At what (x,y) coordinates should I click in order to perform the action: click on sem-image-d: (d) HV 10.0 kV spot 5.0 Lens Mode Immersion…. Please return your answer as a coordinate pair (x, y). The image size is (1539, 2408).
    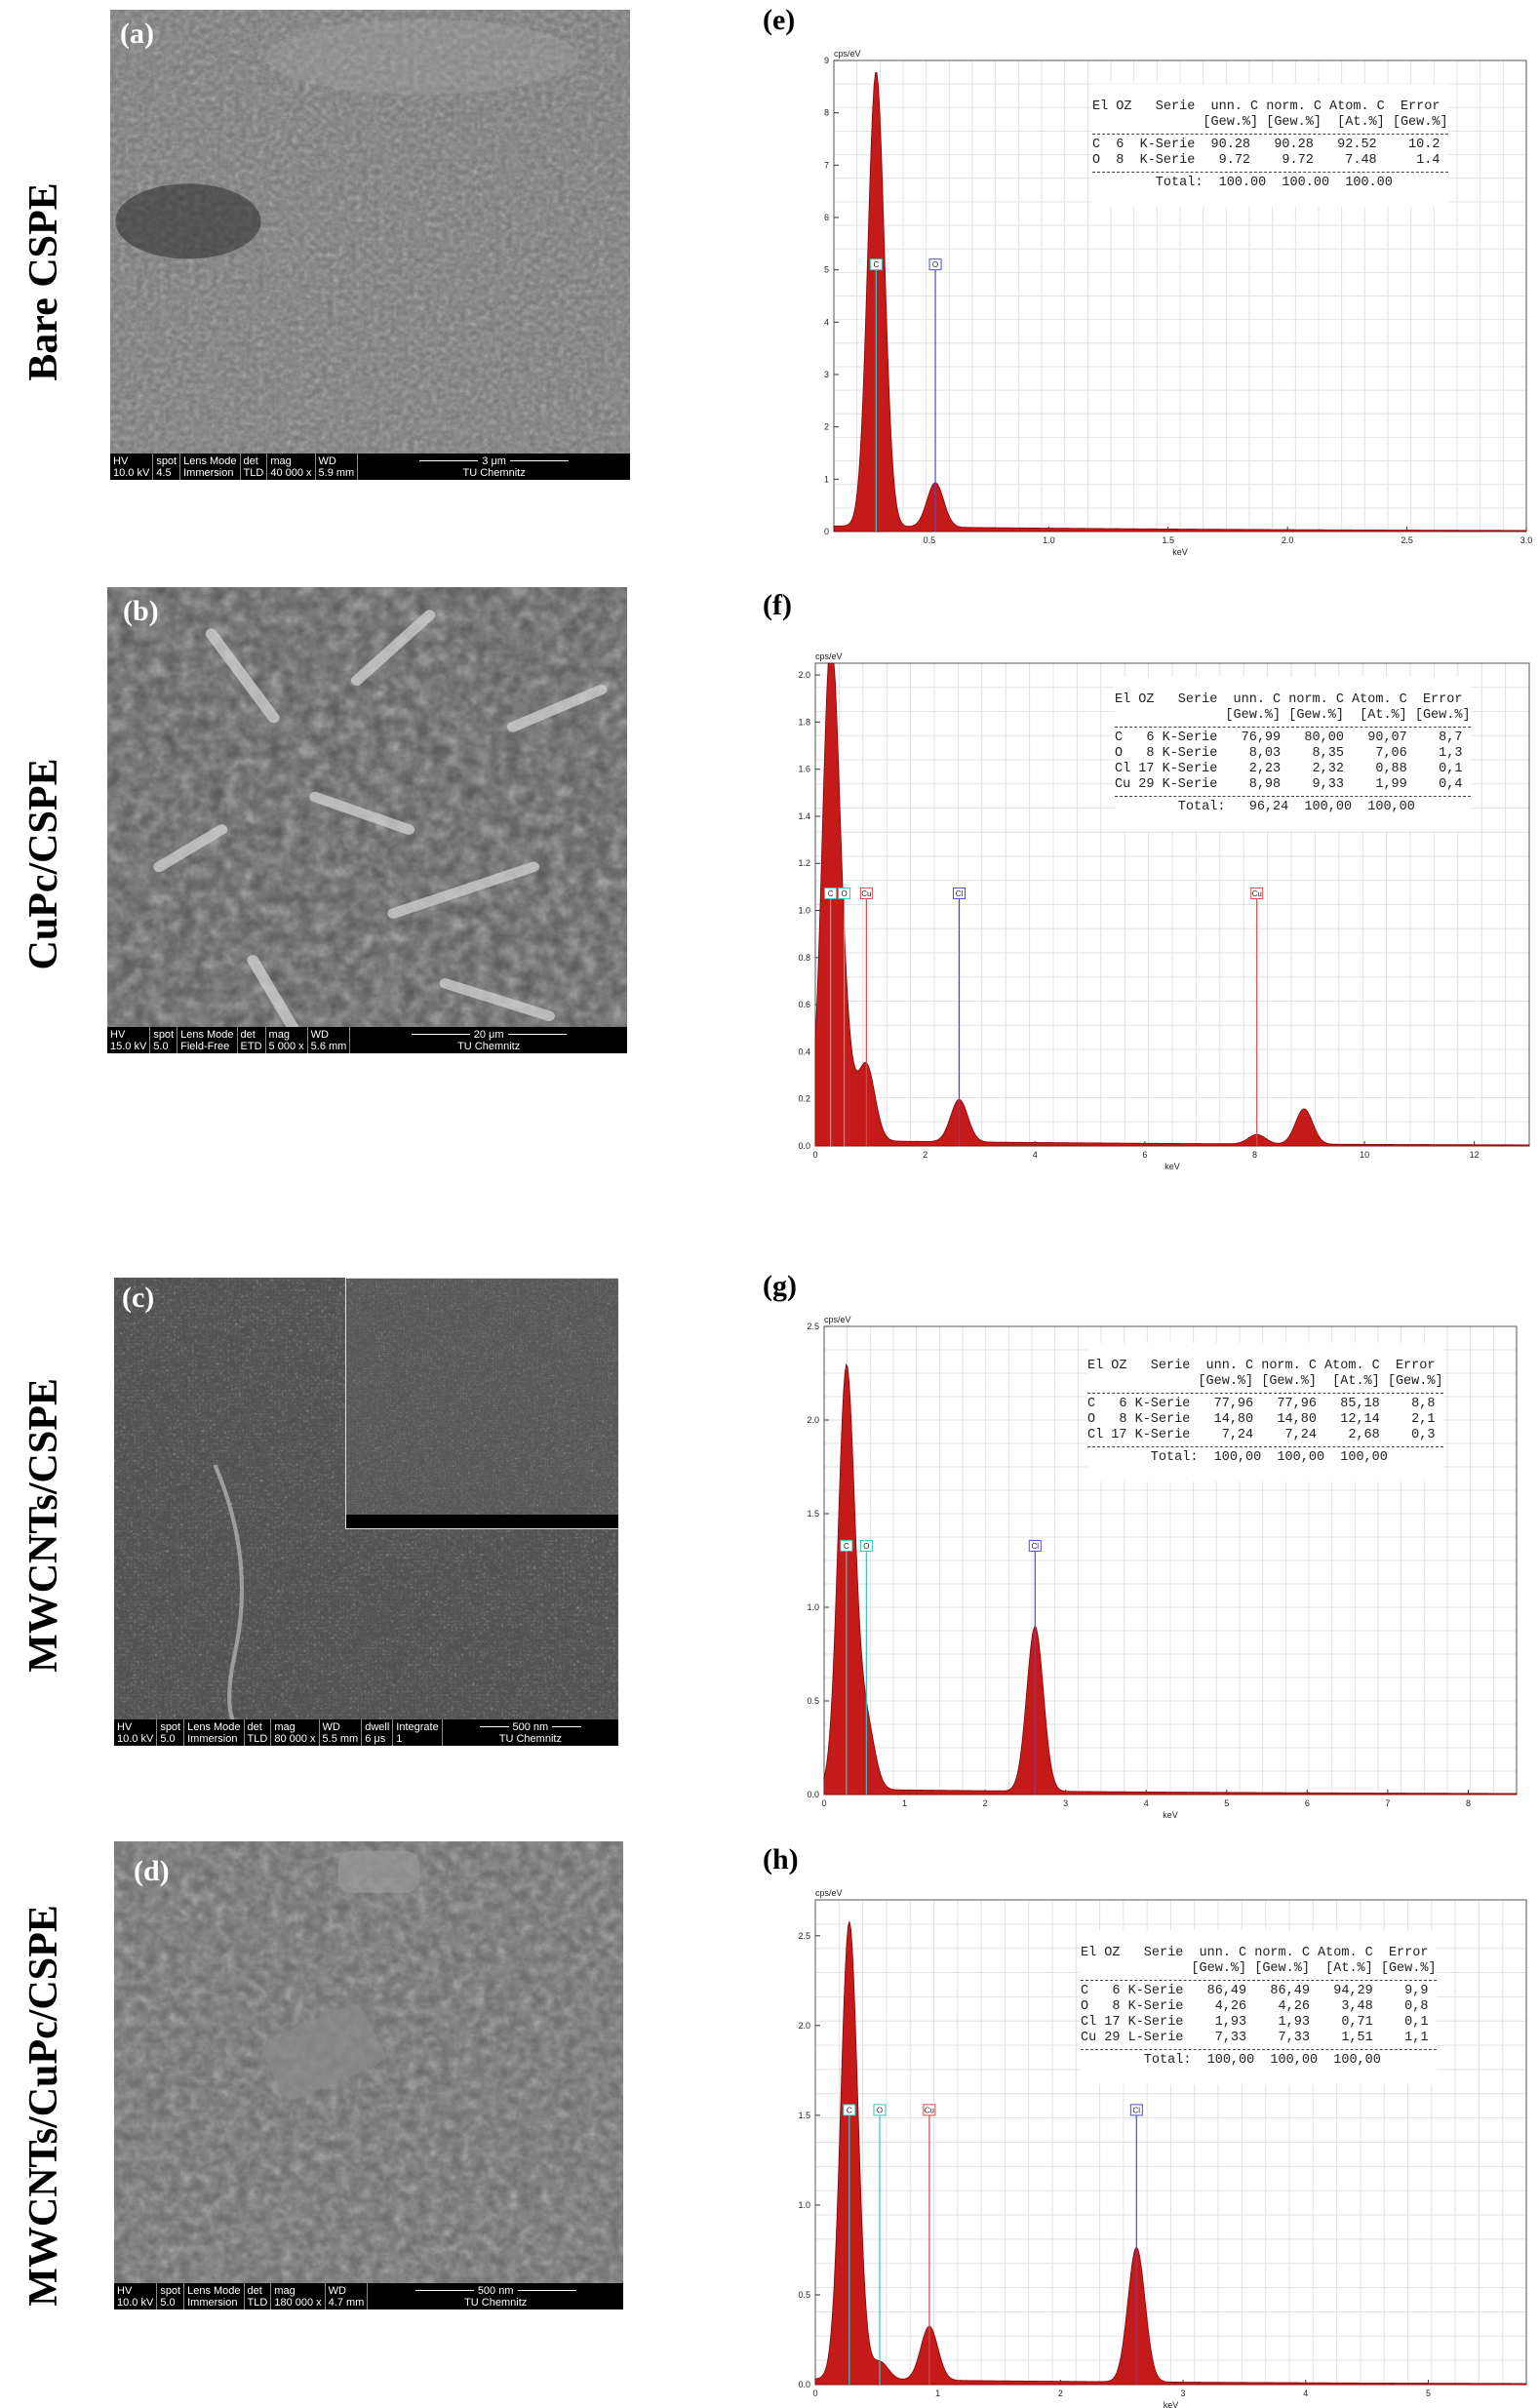
    Looking at the image, I should click on (368, 2075).